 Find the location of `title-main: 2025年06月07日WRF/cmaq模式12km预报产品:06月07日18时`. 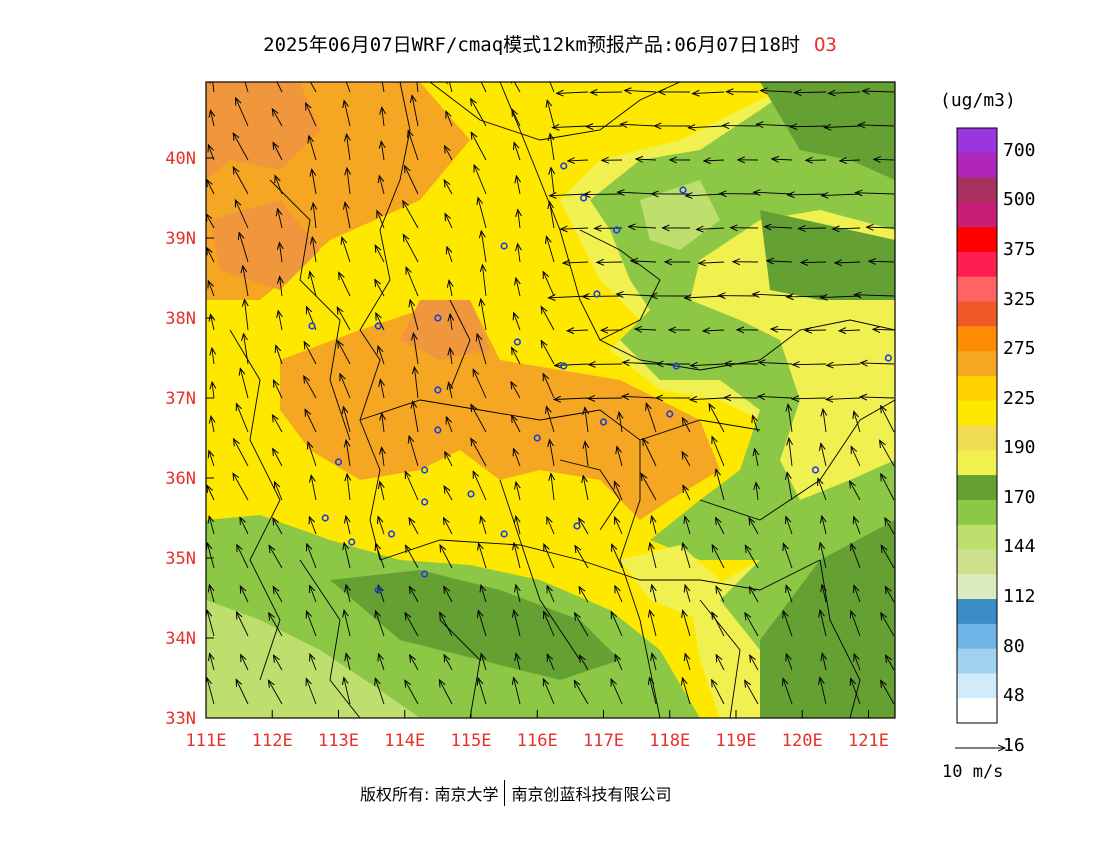

title-main: 2025年06月07日WRF/cmaq模式12km预报产品:06月07日18时 is located at coordinates (531, 45).